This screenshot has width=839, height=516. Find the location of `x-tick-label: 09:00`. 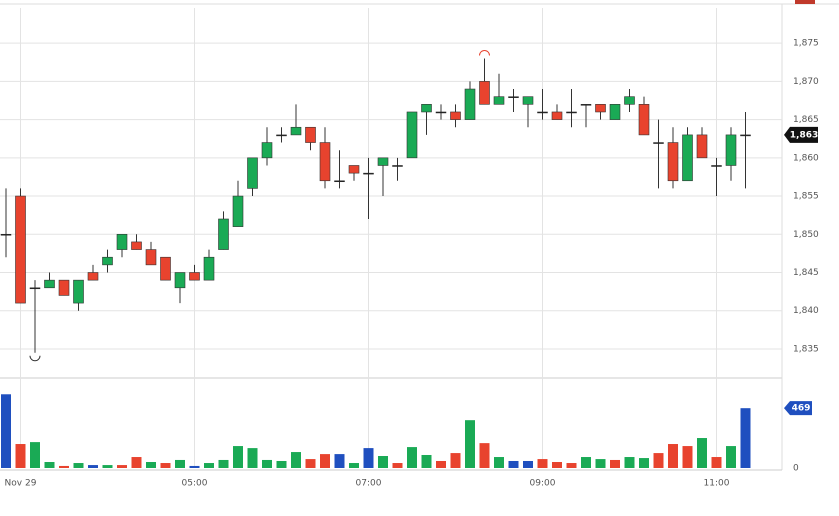

x-tick-label: 09:00 is located at coordinates (543, 484).